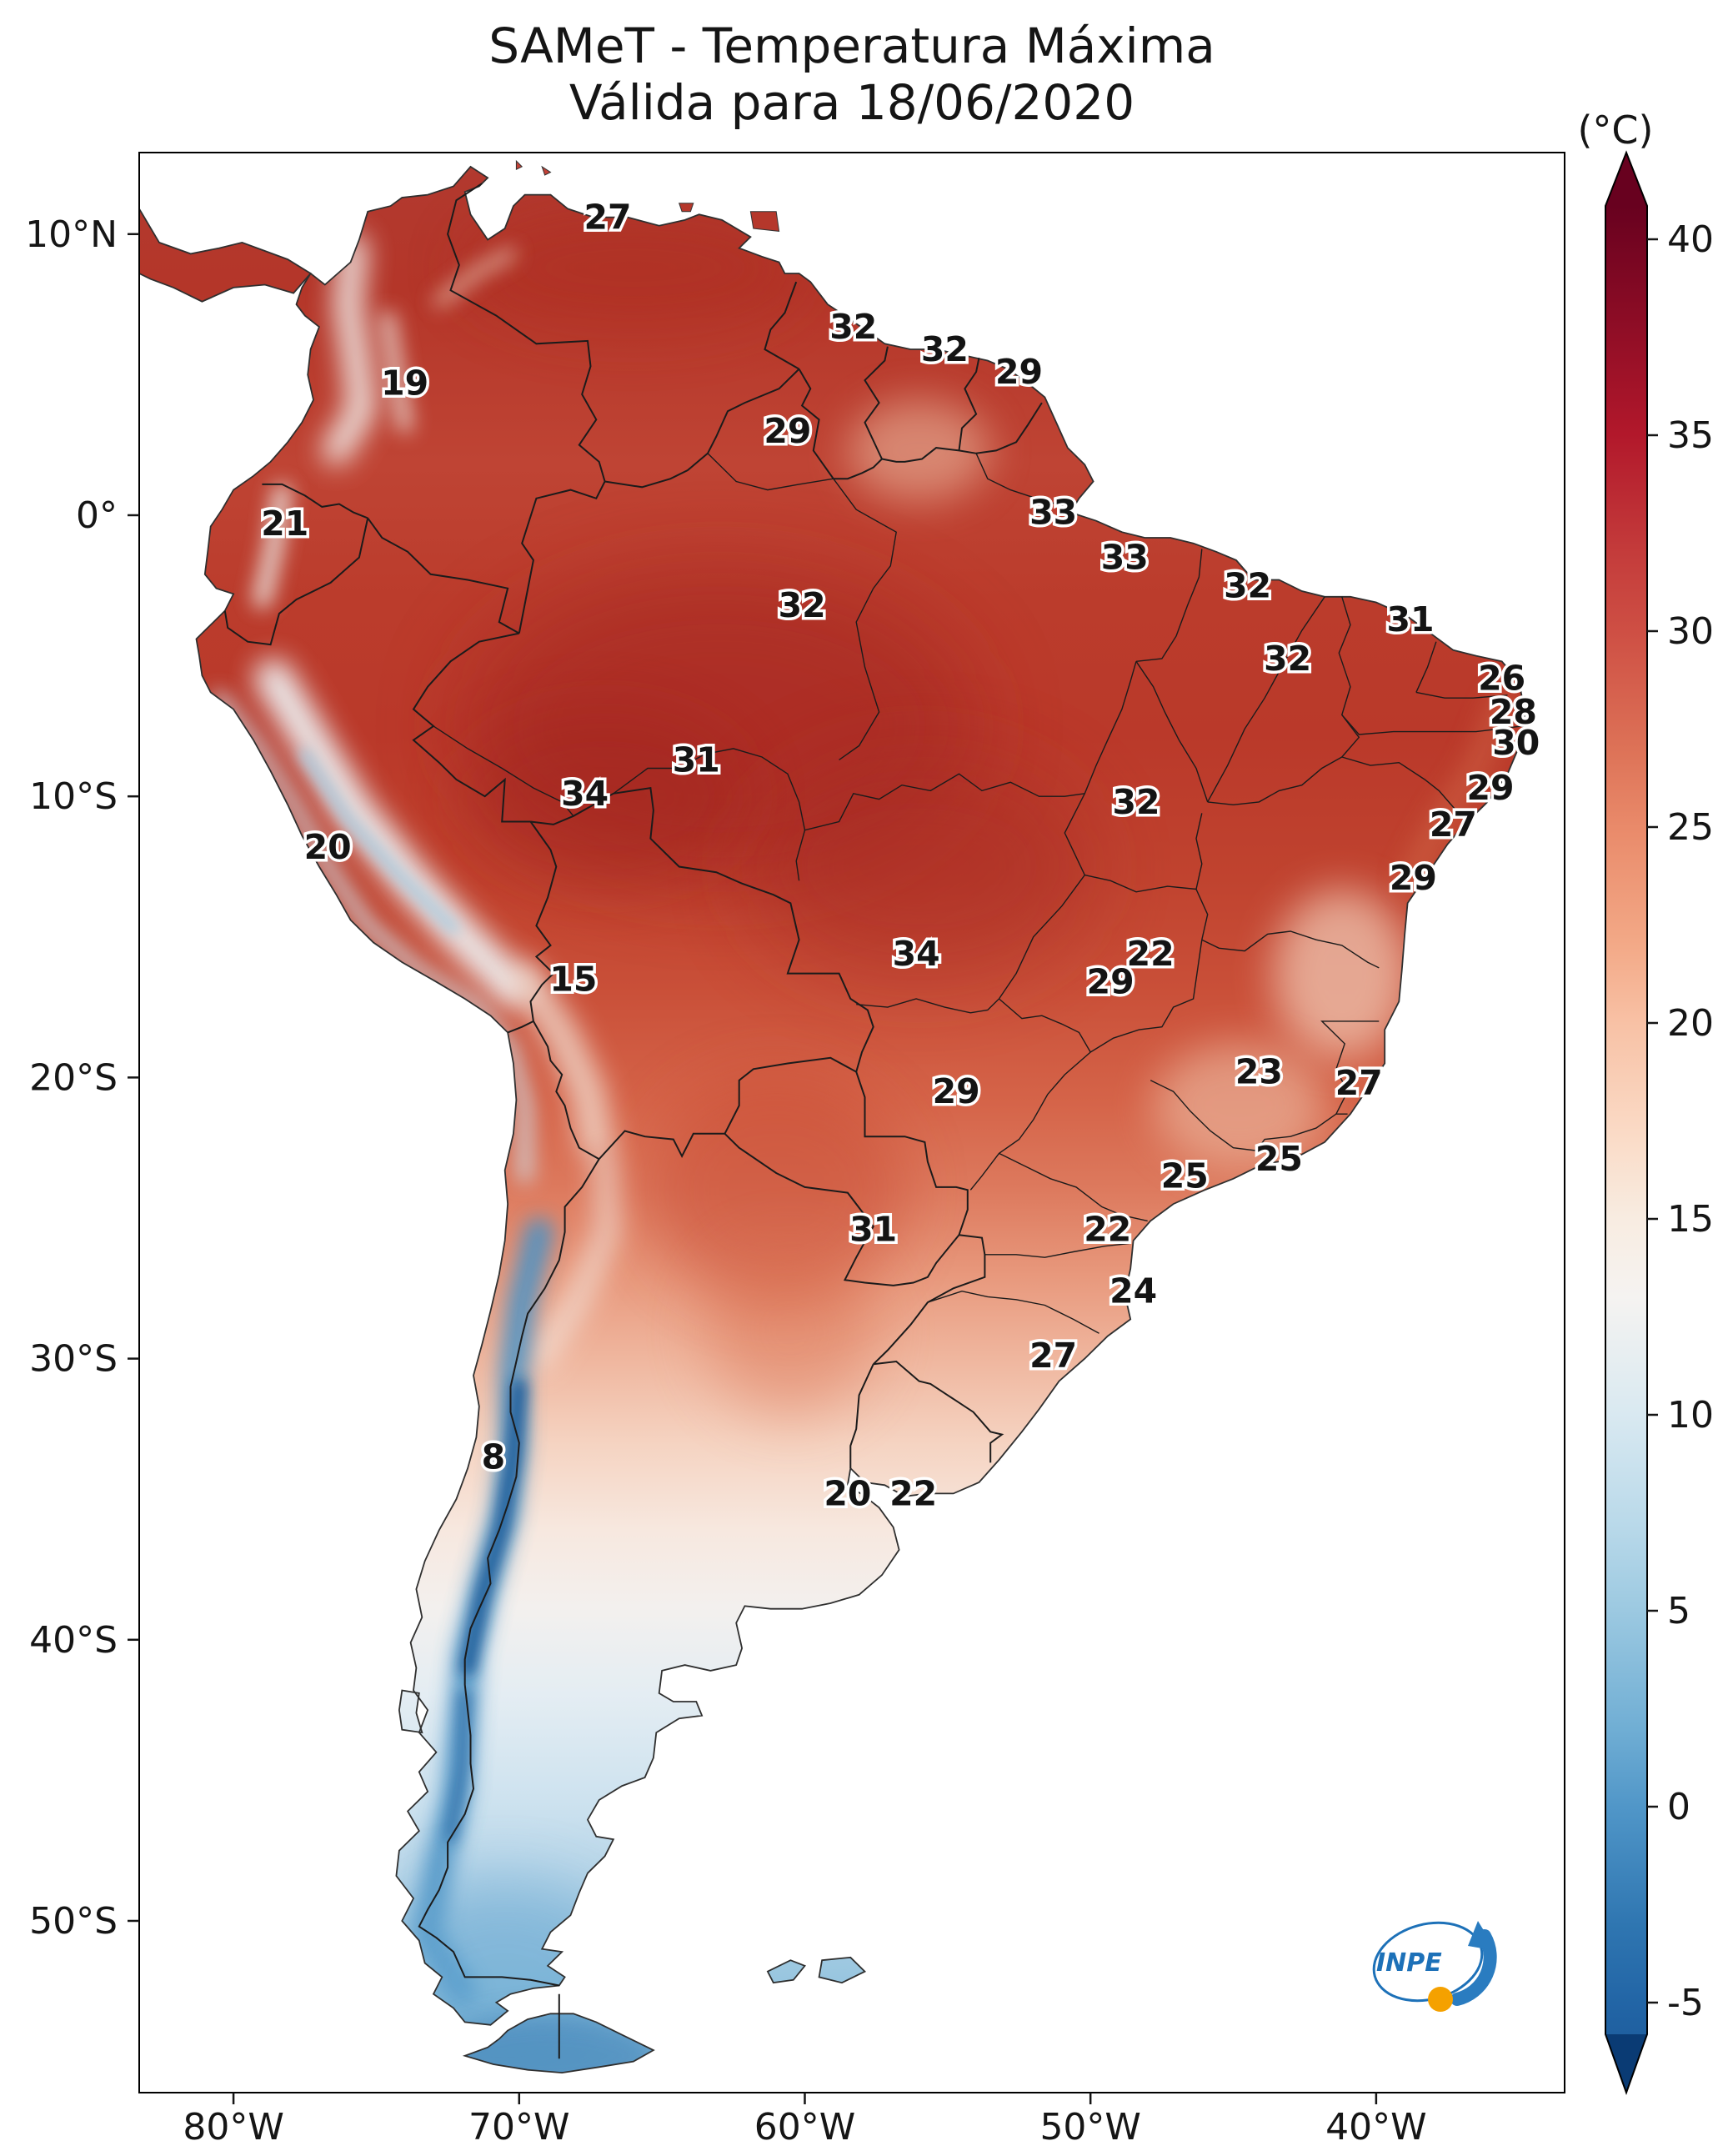 The image size is (1723, 2156). What do you see at coordinates (1259, 1072) in the screenshot?
I see `station-temperature-label: 23` at bounding box center [1259, 1072].